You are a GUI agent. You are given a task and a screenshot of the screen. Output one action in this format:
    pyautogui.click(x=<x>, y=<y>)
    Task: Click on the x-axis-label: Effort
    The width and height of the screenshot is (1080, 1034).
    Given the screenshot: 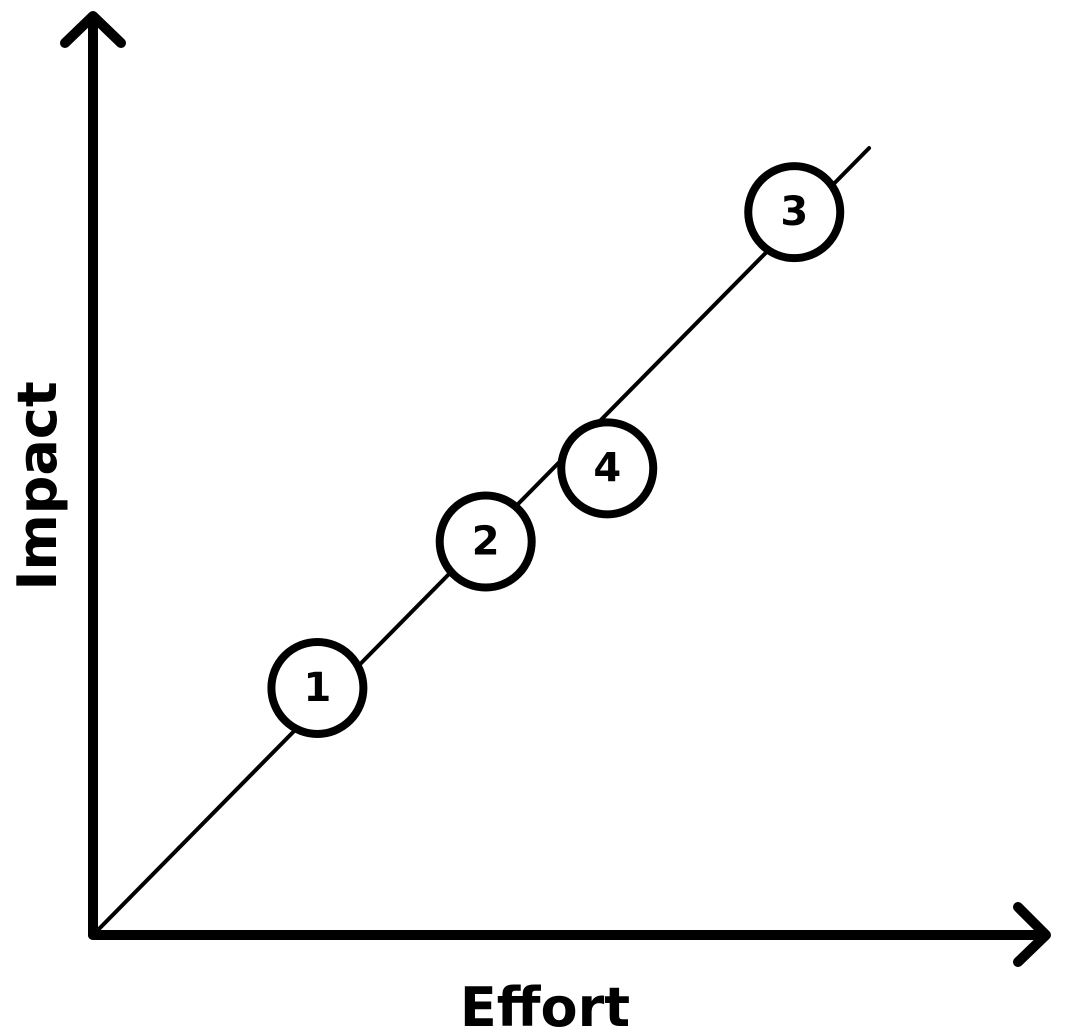 What is the action you would take?
    pyautogui.click(x=545, y=1005)
    